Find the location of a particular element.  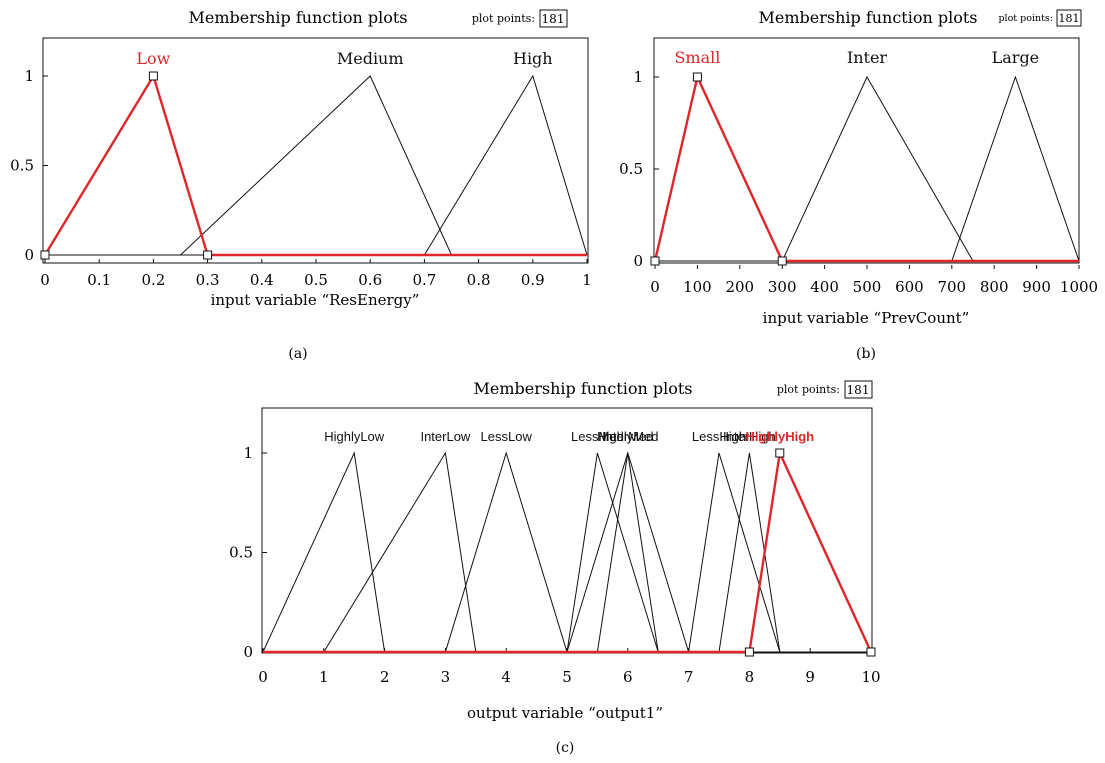

panel-a-xtick-label: 0.8 is located at coordinates (479, 280).